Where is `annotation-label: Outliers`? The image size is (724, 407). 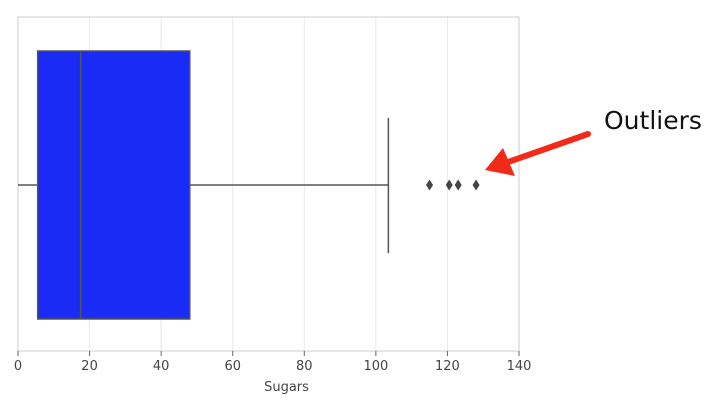
annotation-label: Outliers is located at coordinates (653, 120).